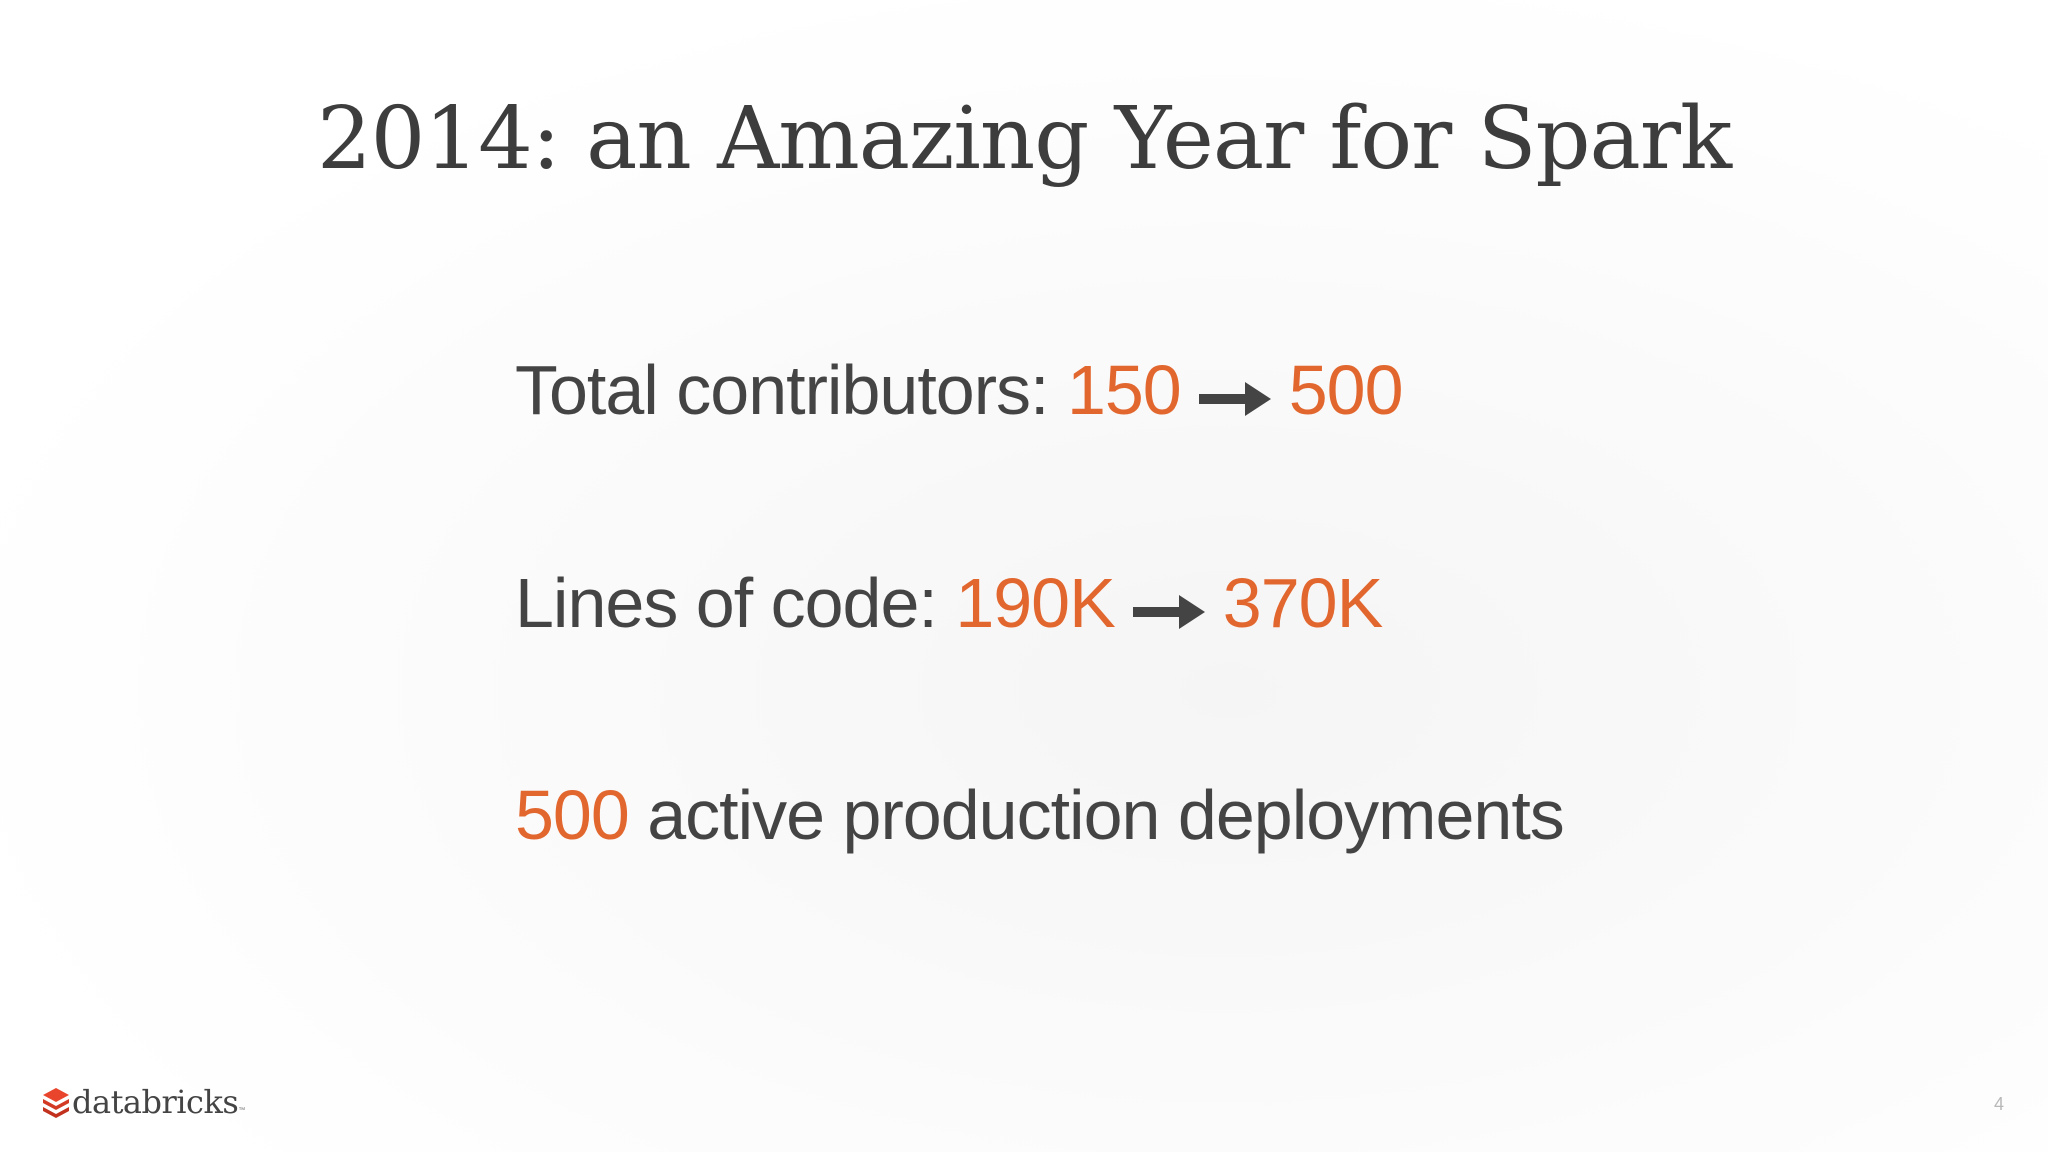 The height and width of the screenshot is (1152, 2048). Describe the element at coordinates (1998, 1104) in the screenshot. I see `page-number: 4` at that location.